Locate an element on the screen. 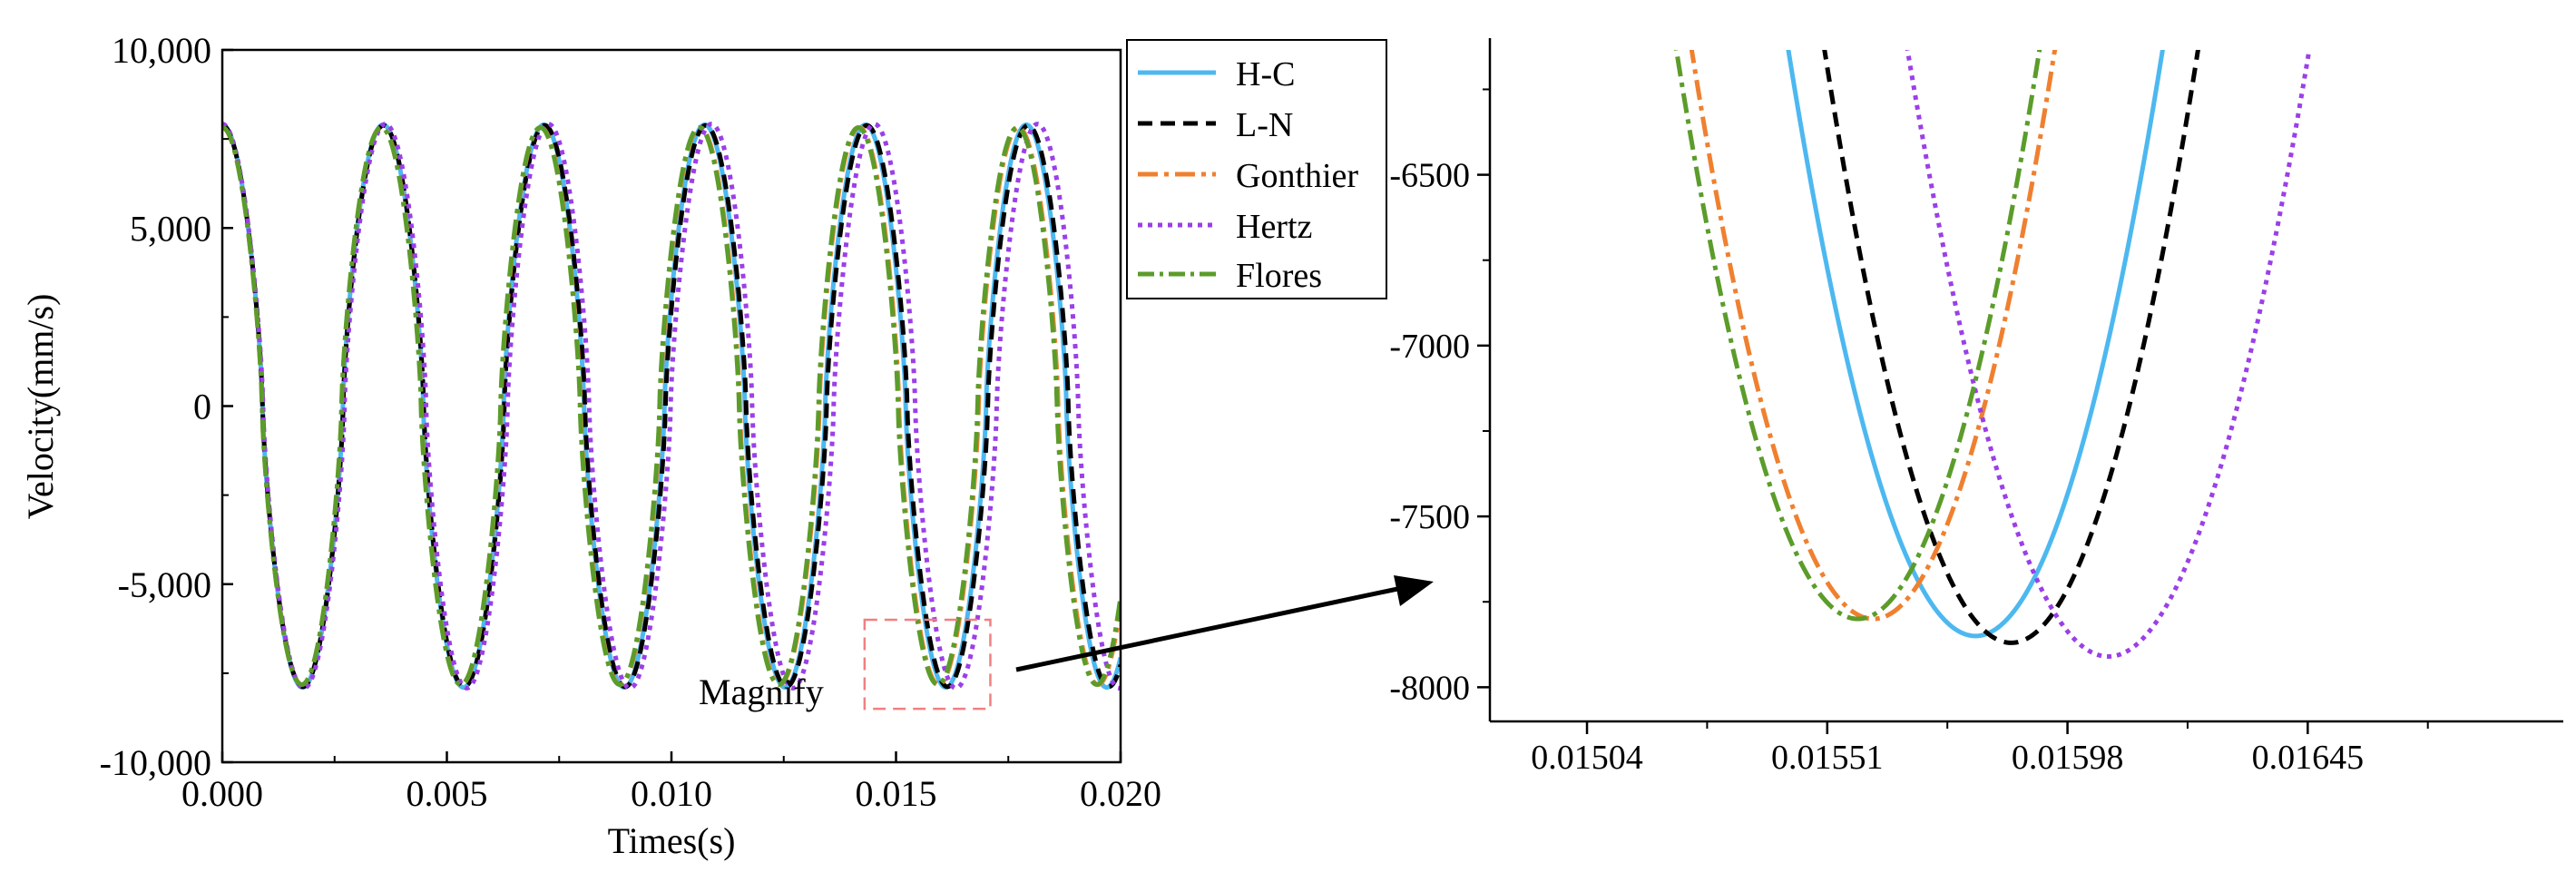  legend-item-hc: H-C is located at coordinates (1216, 74).